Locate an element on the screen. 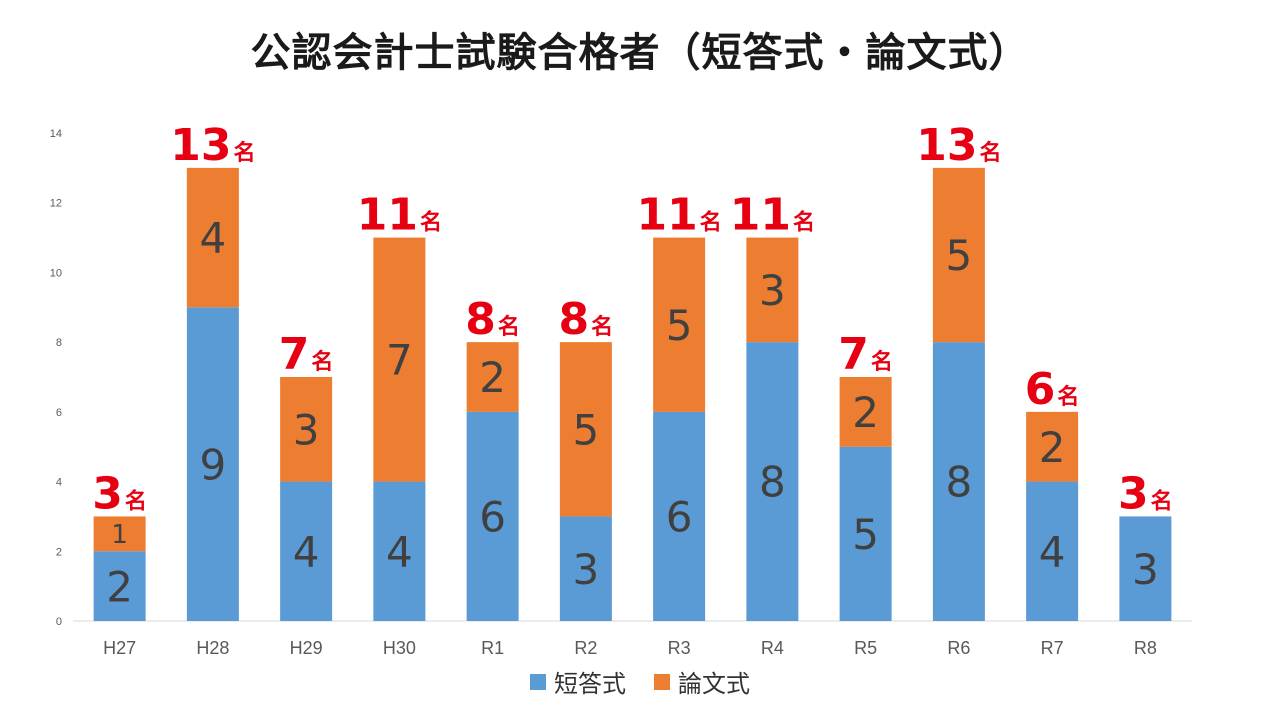 The height and width of the screenshot is (720, 1280). y-tick-label: 8 is located at coordinates (59, 343).